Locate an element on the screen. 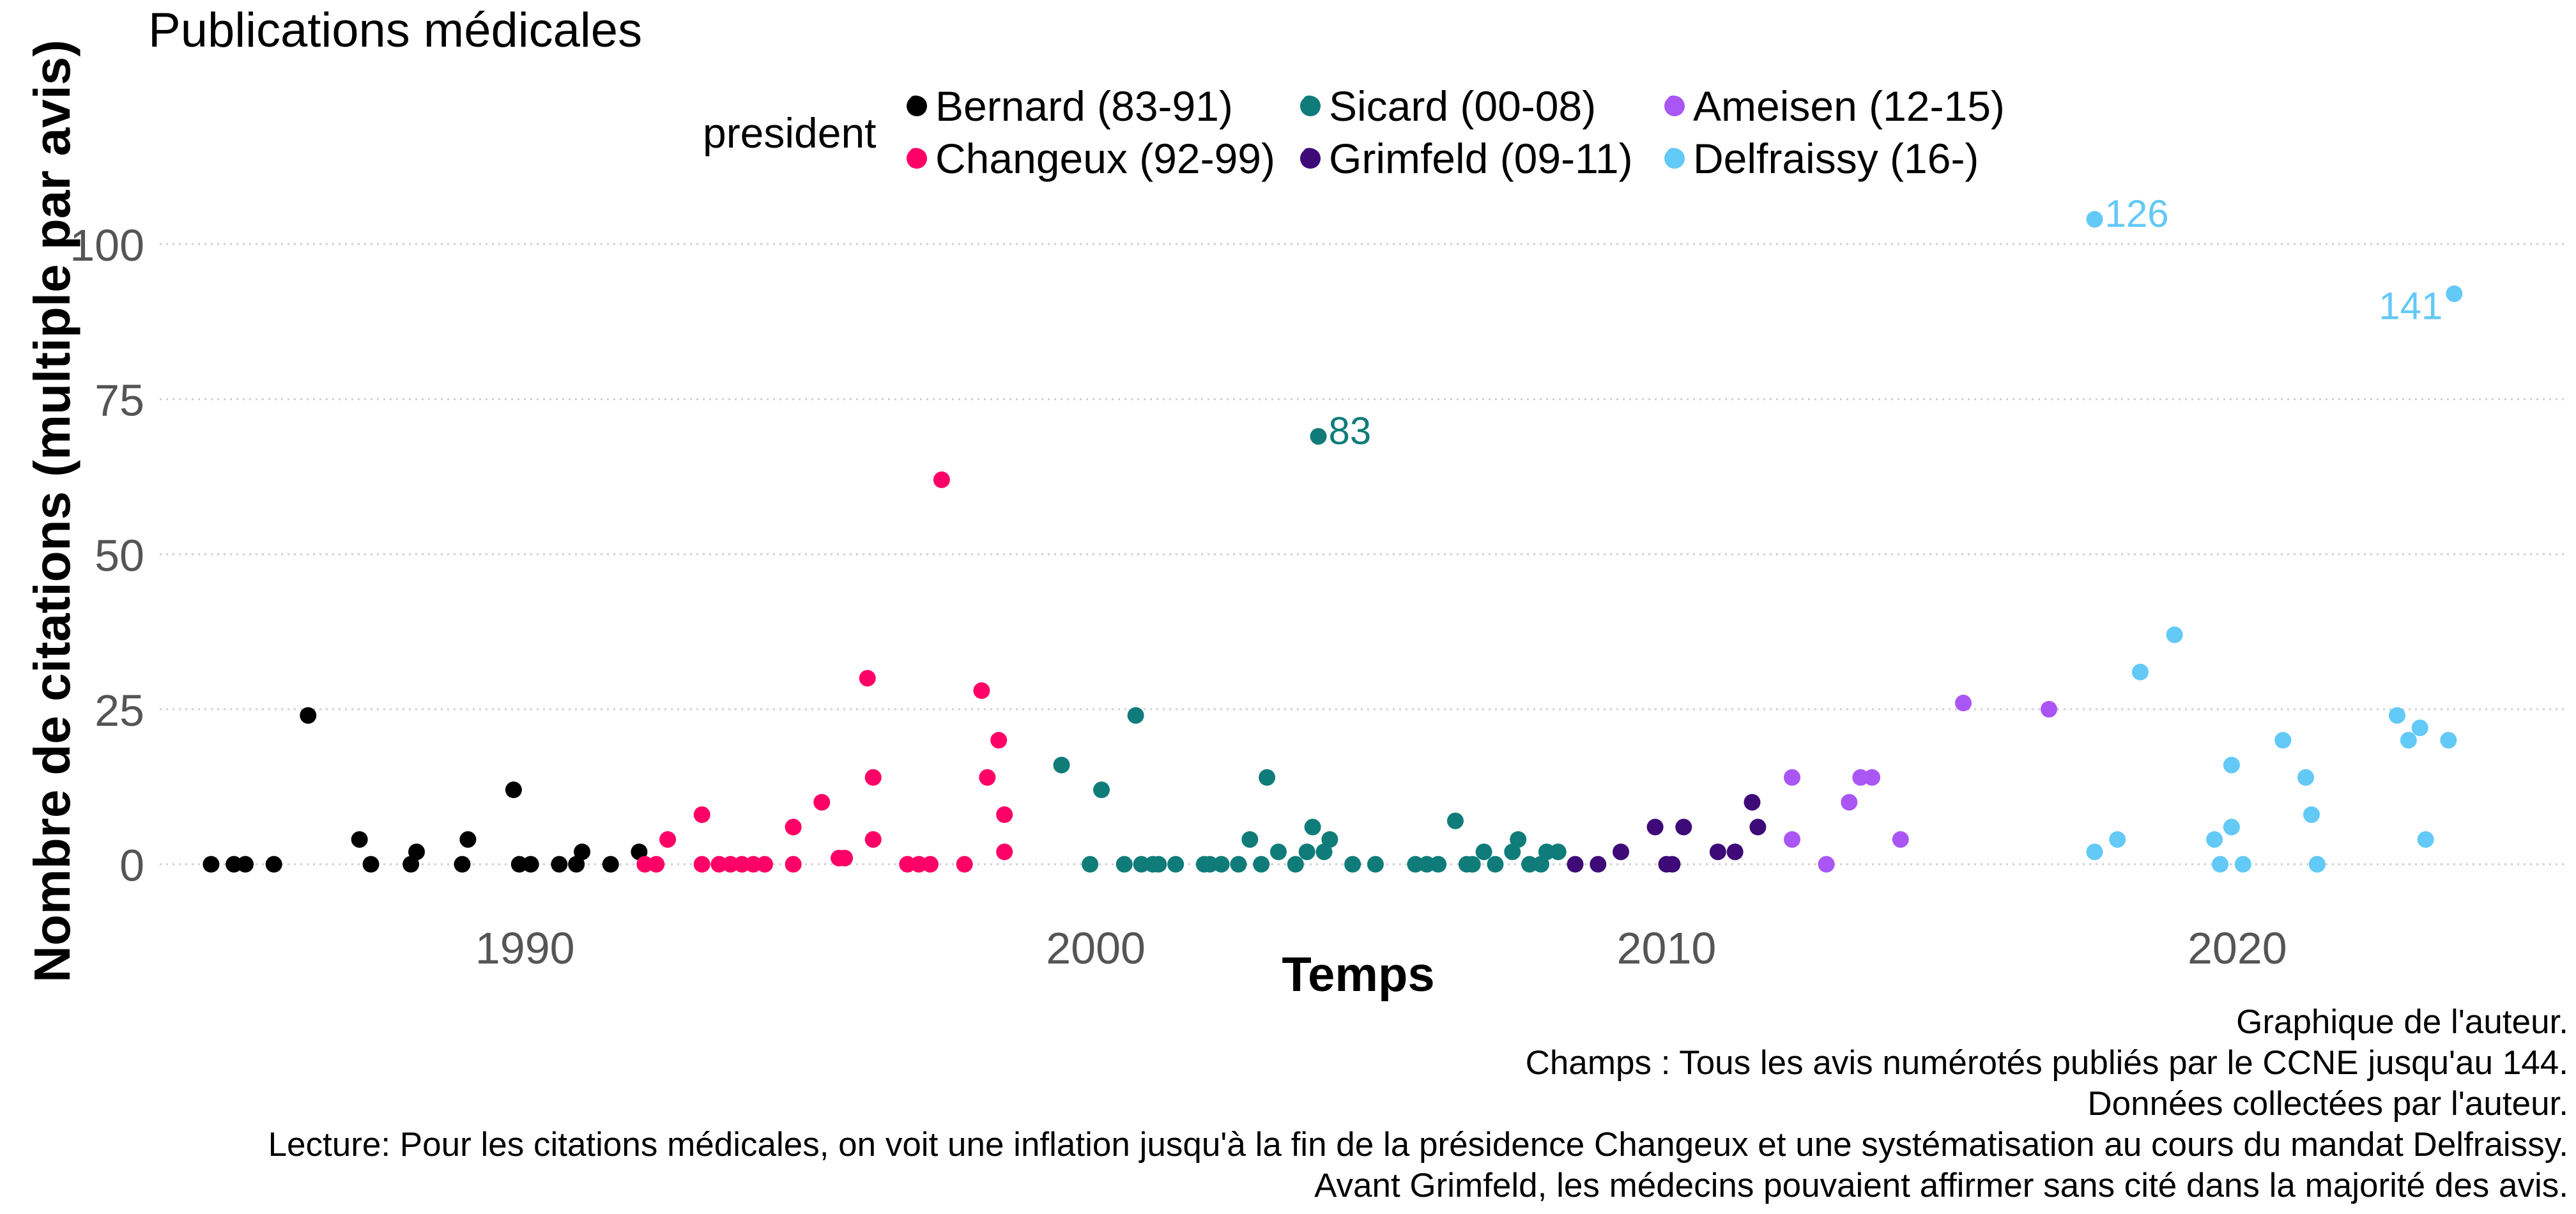  y-tick-label: 25 is located at coordinates (119, 710).